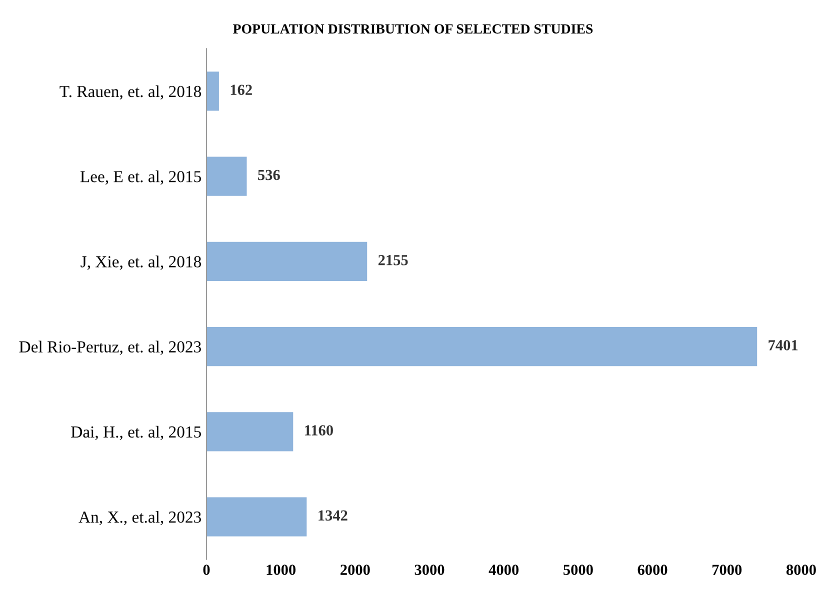 The image size is (826, 608). Describe the element at coordinates (130, 92) in the screenshot. I see `y-tick-label: T. Rauen, et. al, 2018` at that location.